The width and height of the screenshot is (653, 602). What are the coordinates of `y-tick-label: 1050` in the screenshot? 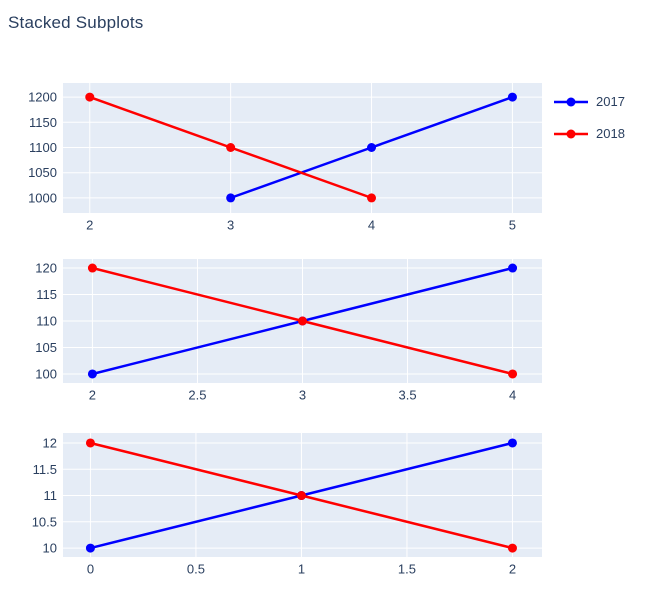 It's located at (42, 172).